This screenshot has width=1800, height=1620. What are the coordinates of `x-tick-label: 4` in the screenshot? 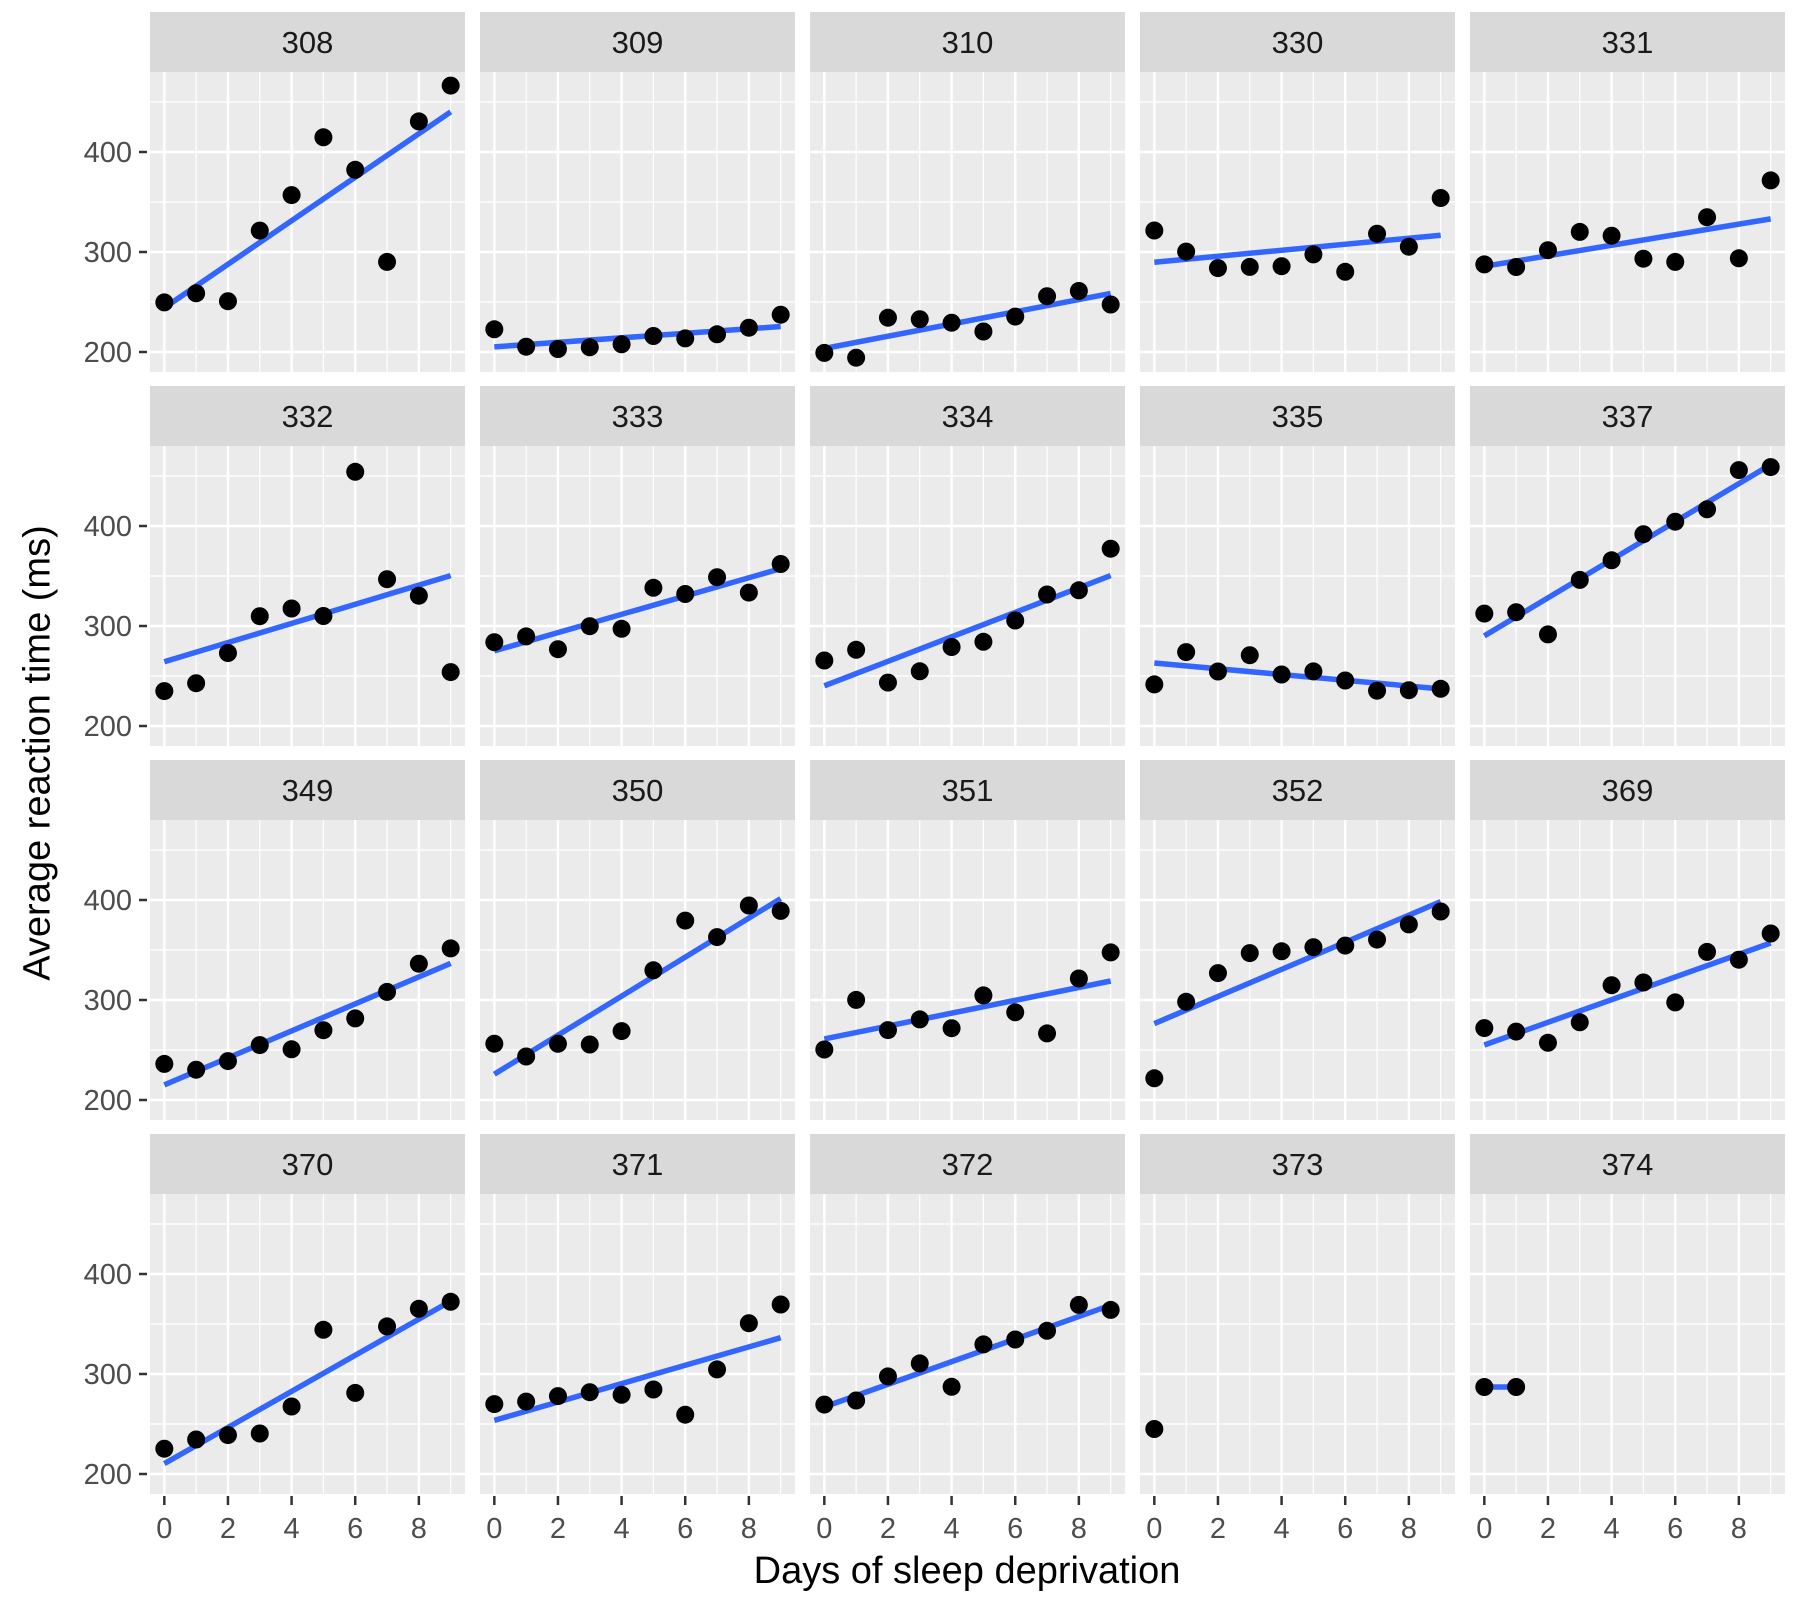 It's located at (1612, 1529).